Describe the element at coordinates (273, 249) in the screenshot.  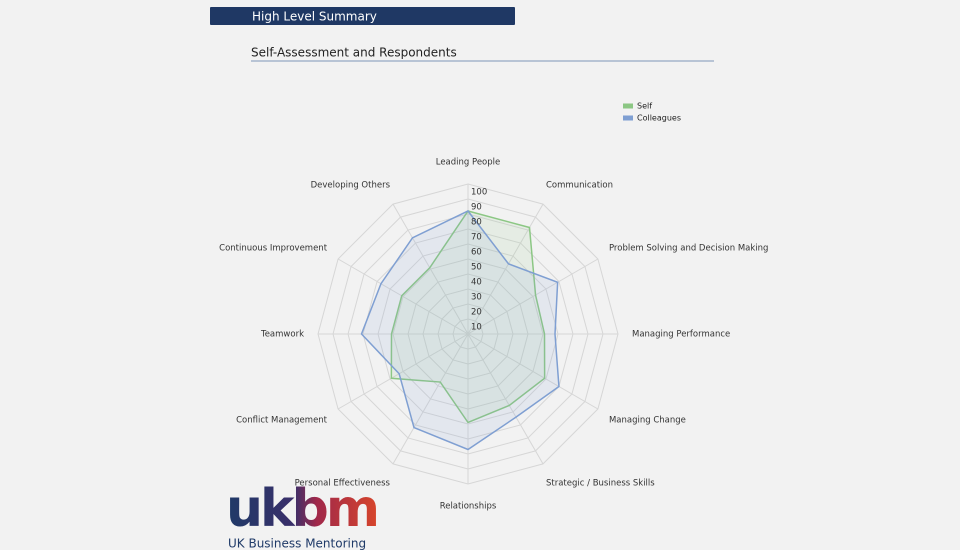
I see `category-label: Continuous Improvement` at that location.